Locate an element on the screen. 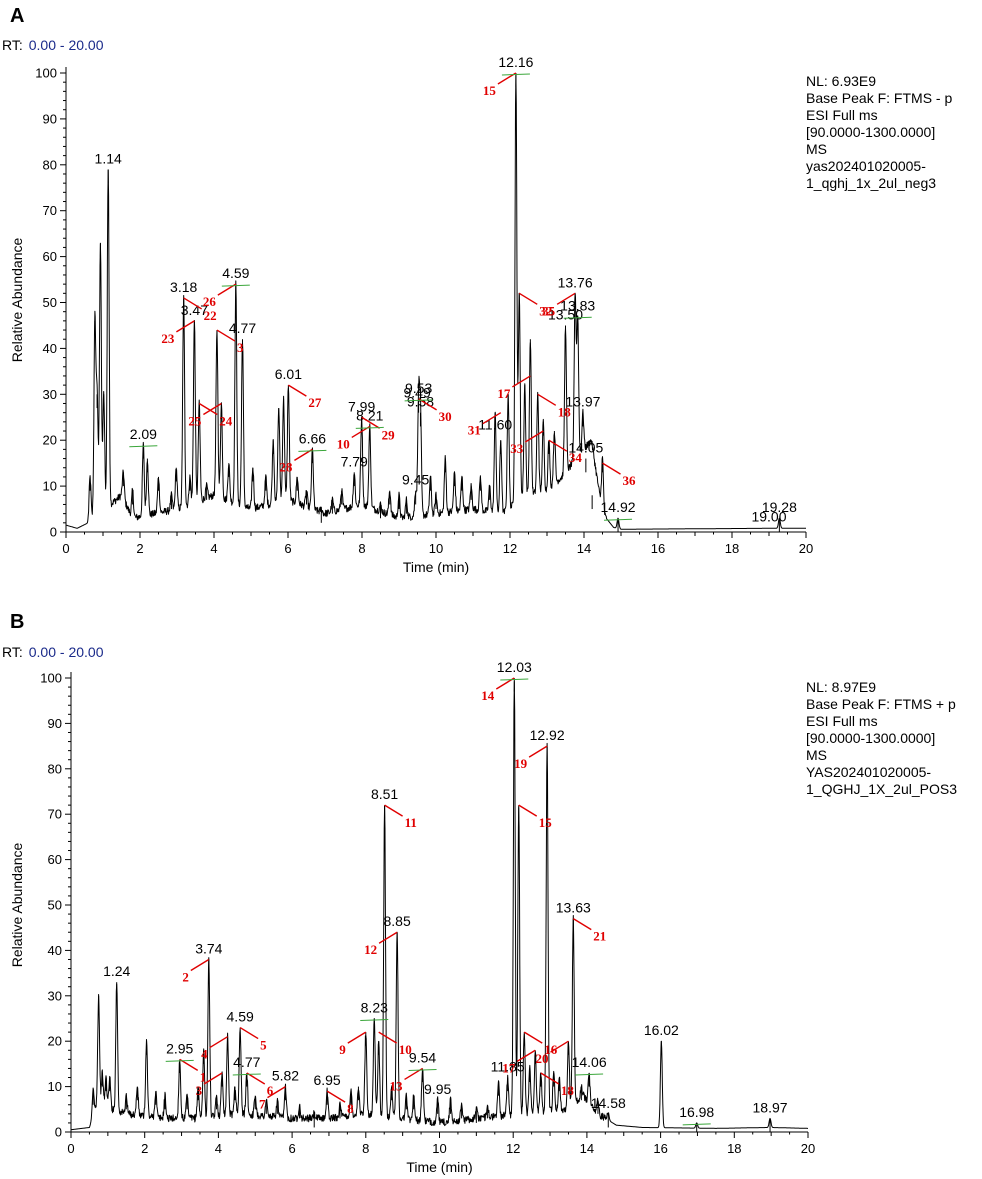 The width and height of the screenshot is (982, 1179). compound-number: 15 is located at coordinates (546, 822).